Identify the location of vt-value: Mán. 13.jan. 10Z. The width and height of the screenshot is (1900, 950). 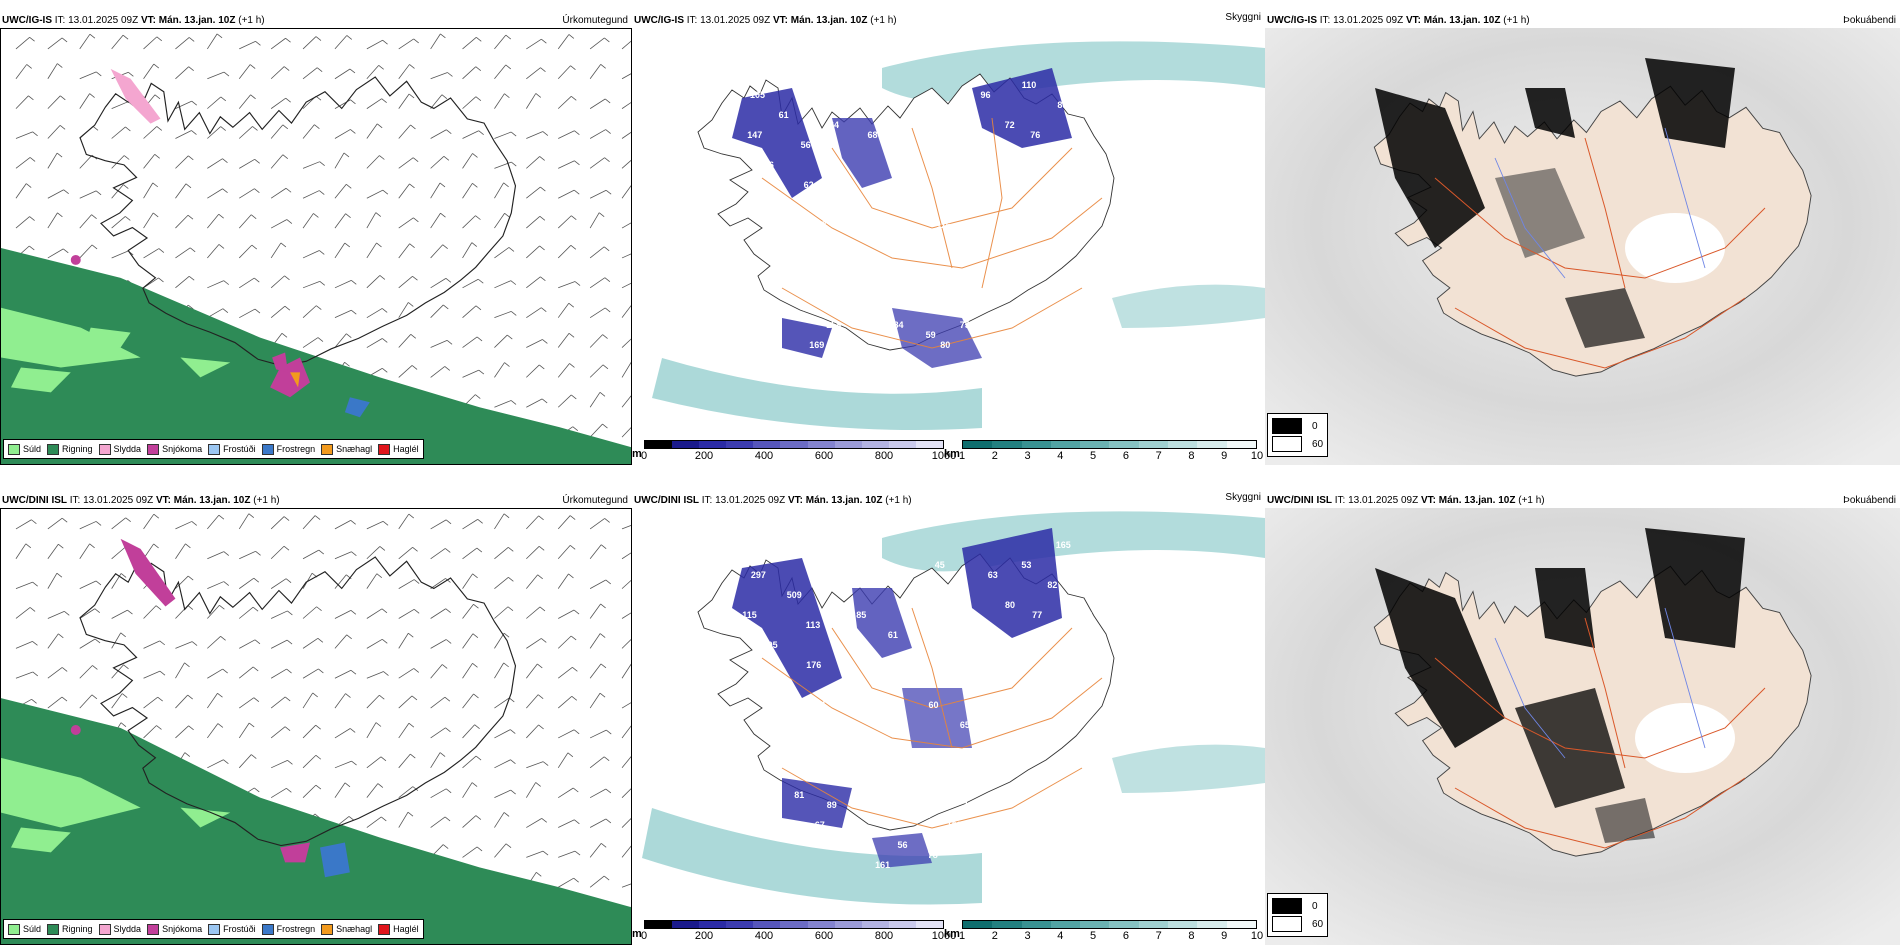
(197, 20).